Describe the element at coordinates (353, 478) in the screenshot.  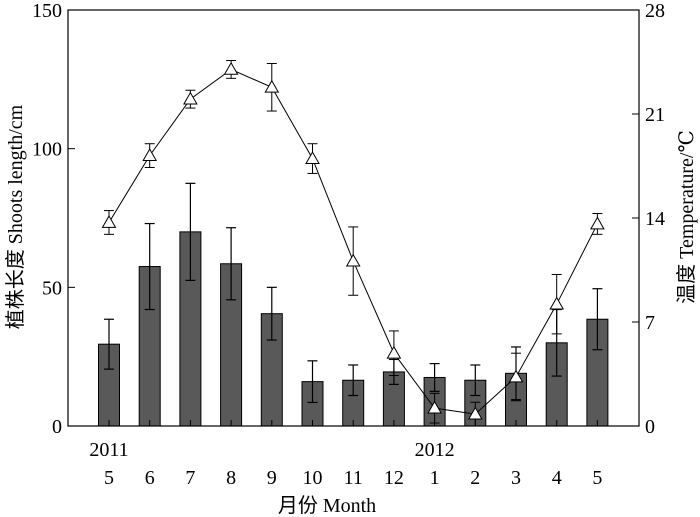
I see `x-tick-label: 11` at that location.